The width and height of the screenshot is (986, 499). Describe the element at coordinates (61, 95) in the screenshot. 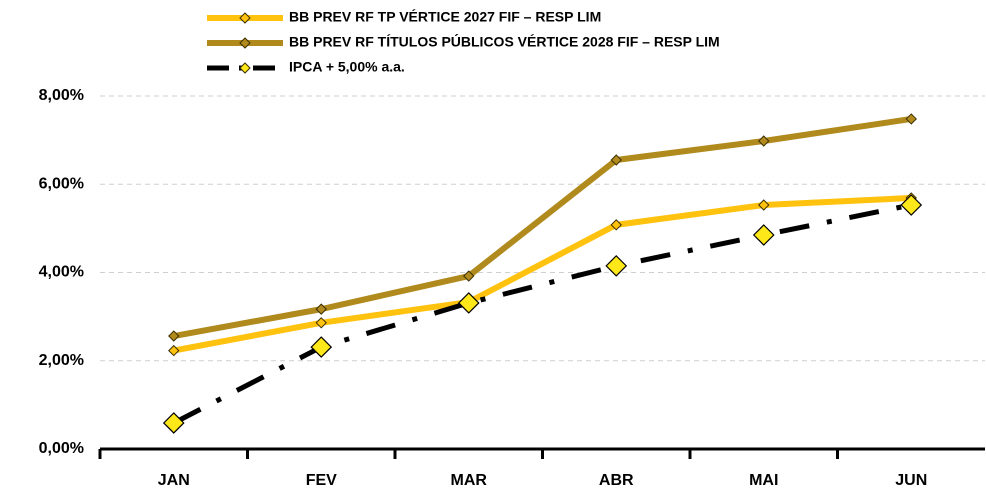

I see `y-tick-label: 8,00%` at that location.